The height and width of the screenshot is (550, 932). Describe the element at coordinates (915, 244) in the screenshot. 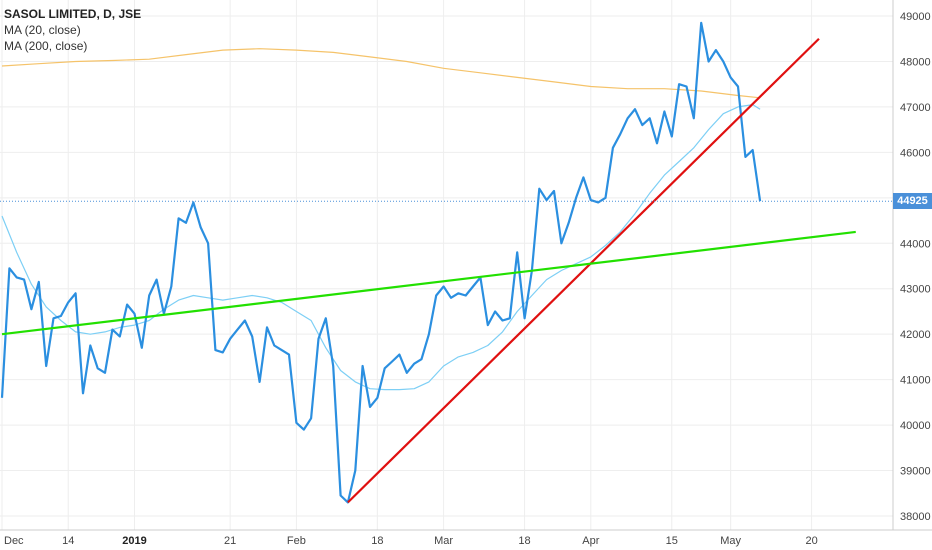

I see `price-tick-label: 44000` at that location.